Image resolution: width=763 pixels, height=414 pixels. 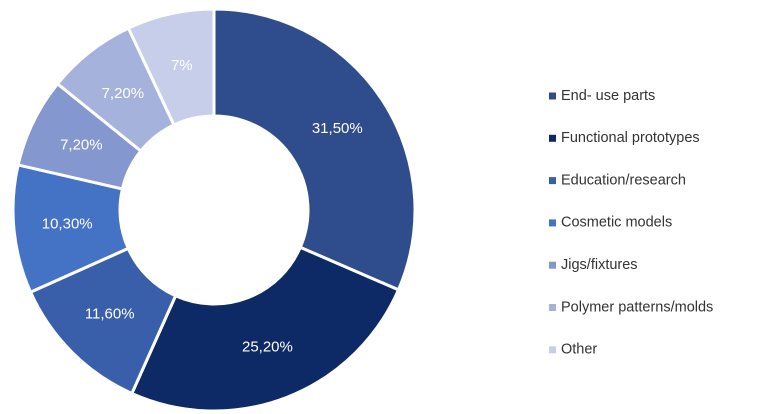 I want to click on legend-text: Education/research, so click(x=623, y=180).